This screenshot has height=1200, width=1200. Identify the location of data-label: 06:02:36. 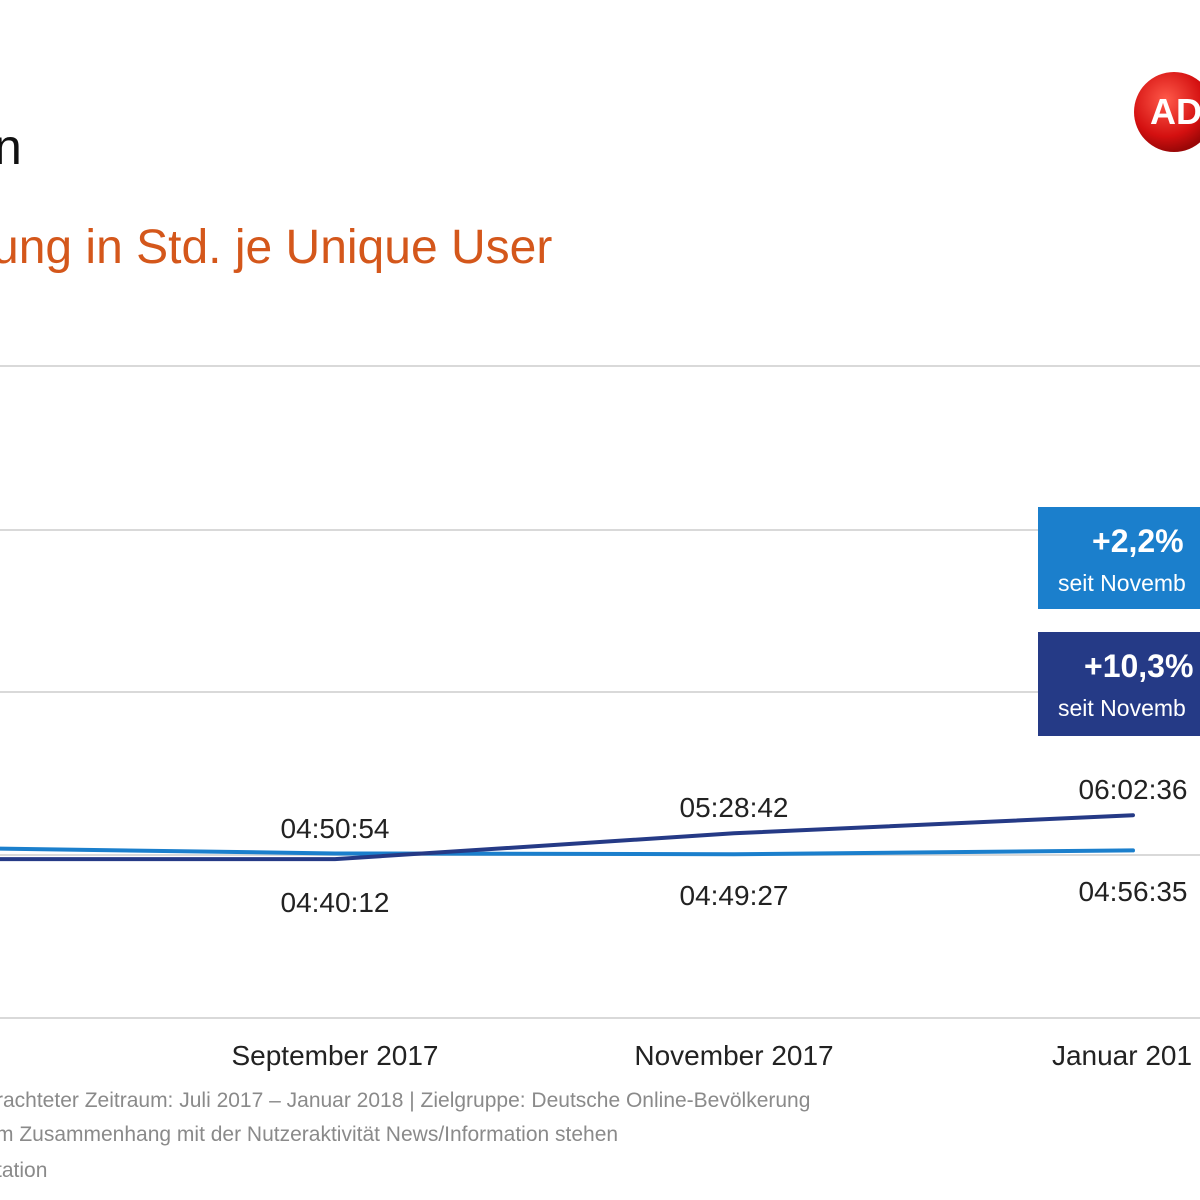
(1133, 789).